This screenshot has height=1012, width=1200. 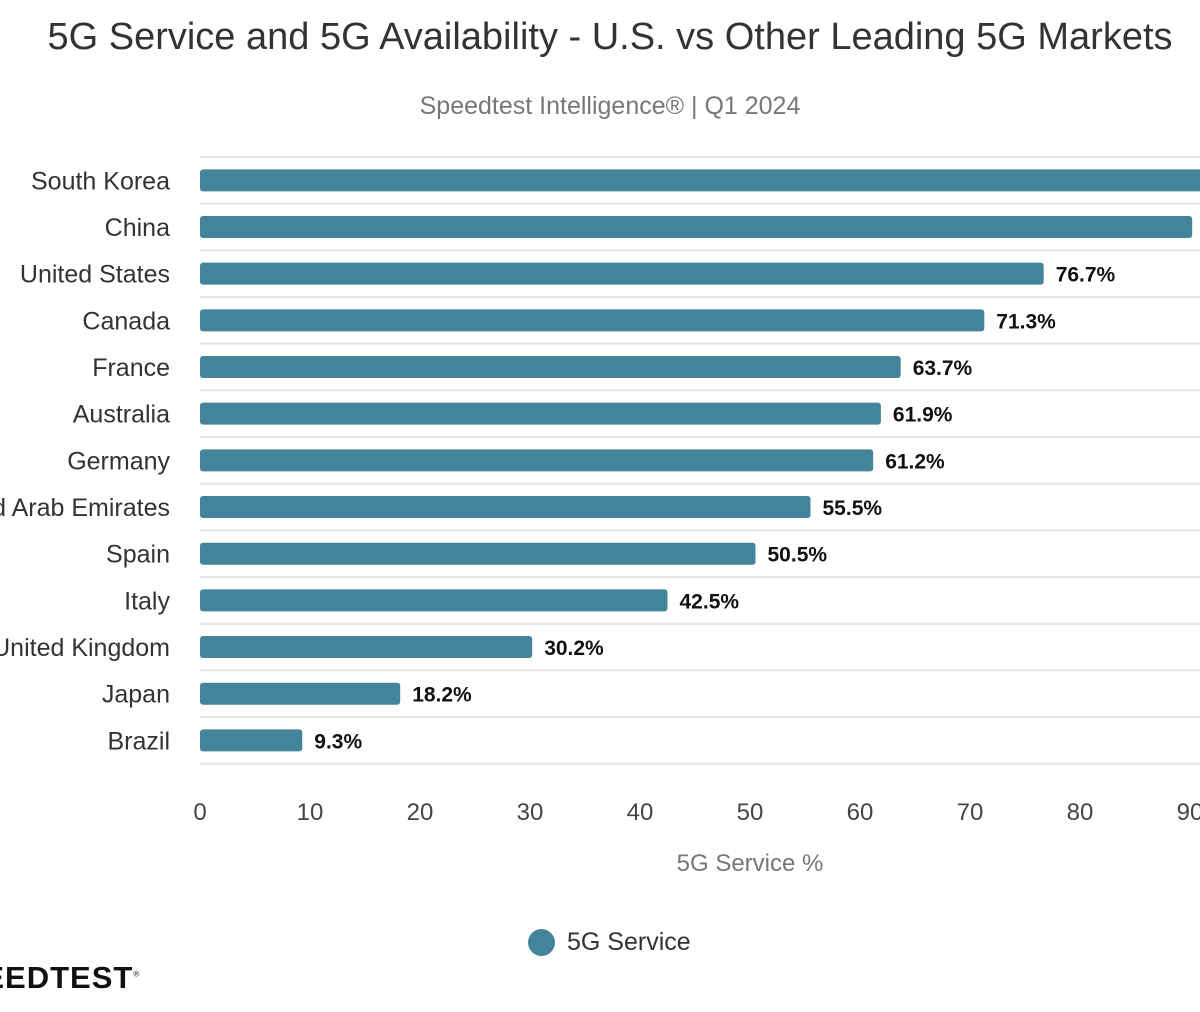 What do you see at coordinates (574, 648) in the screenshot?
I see `data-label: 30.2%` at bounding box center [574, 648].